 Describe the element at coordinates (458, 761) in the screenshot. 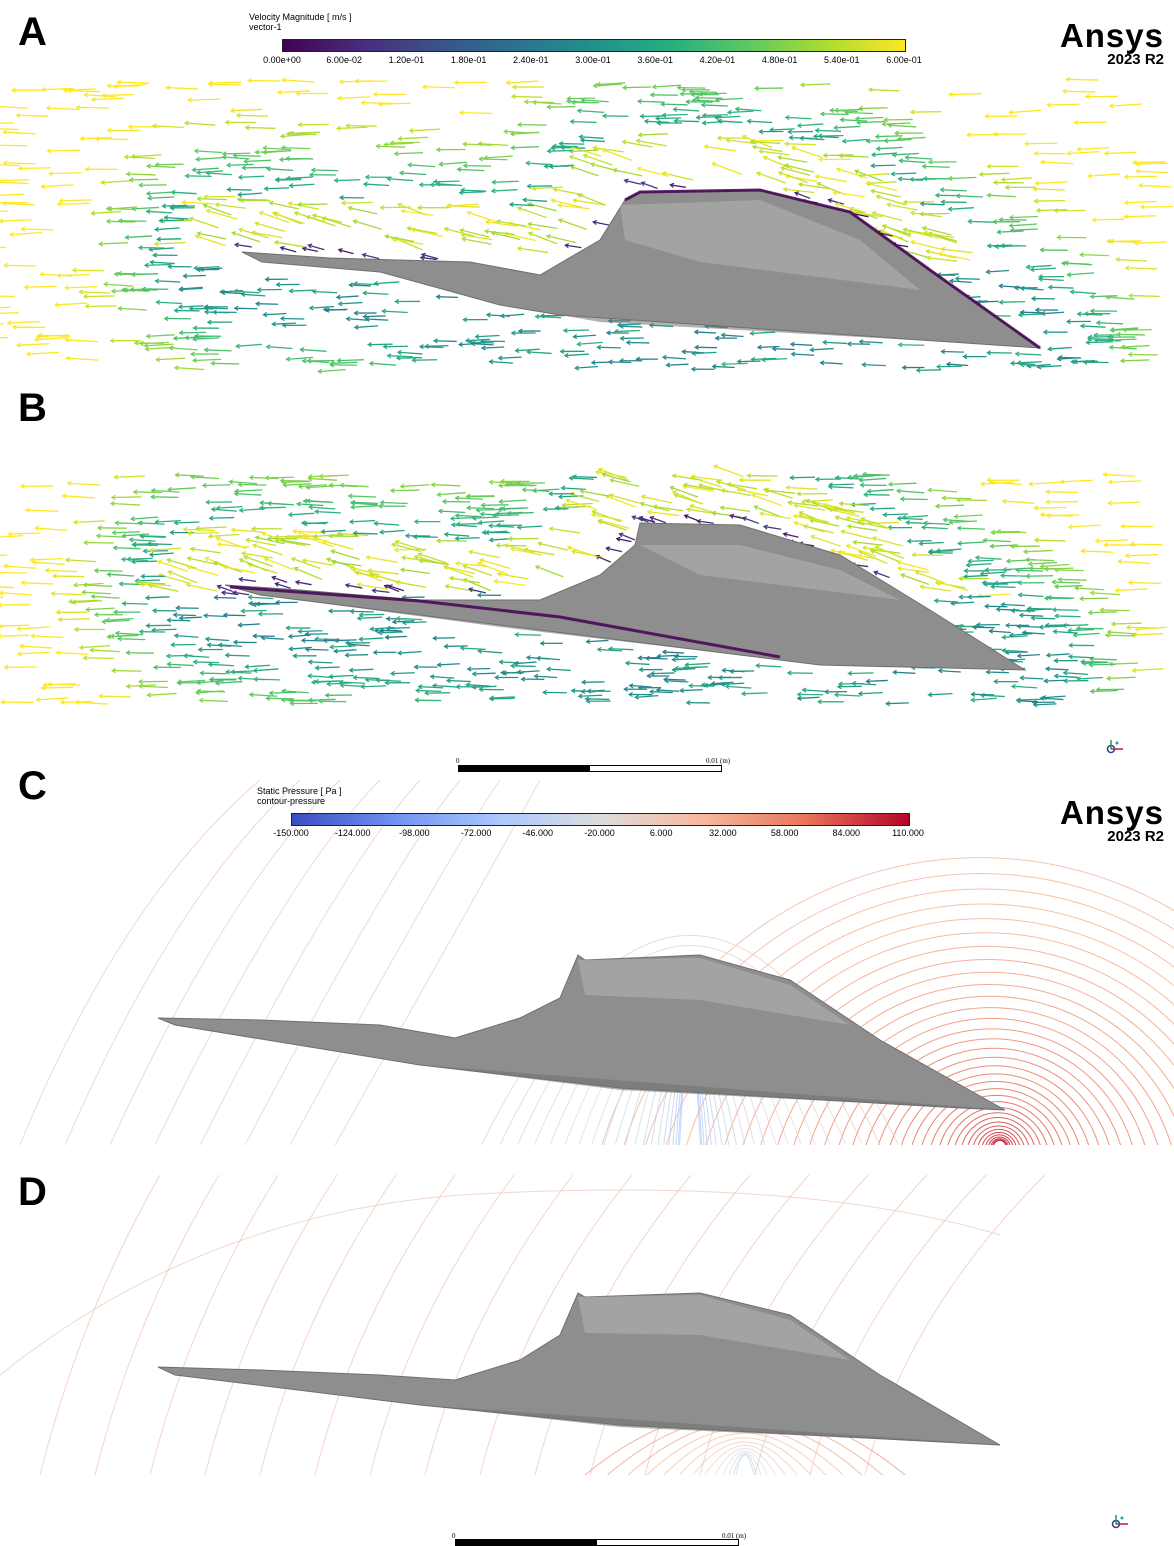

I see `scale-bar-start-top: 0` at that location.